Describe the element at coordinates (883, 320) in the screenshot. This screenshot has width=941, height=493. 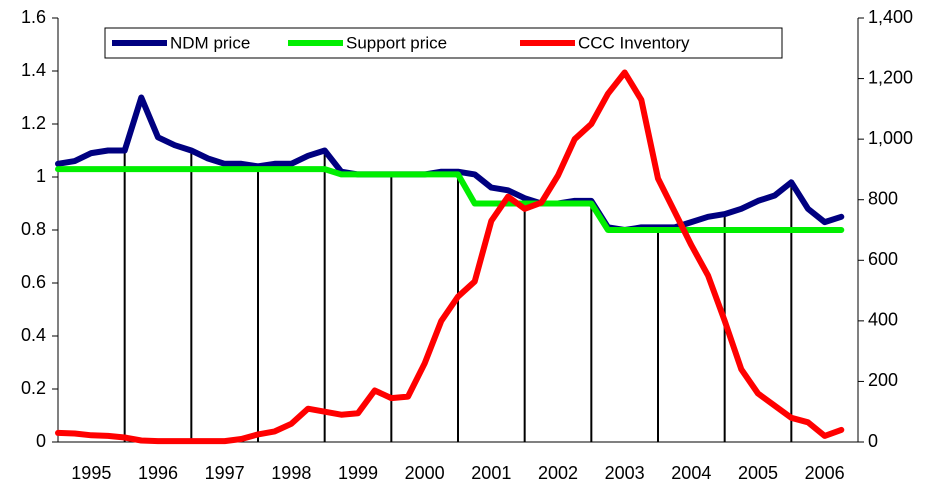
I see `y2-tick-label: 400` at that location.